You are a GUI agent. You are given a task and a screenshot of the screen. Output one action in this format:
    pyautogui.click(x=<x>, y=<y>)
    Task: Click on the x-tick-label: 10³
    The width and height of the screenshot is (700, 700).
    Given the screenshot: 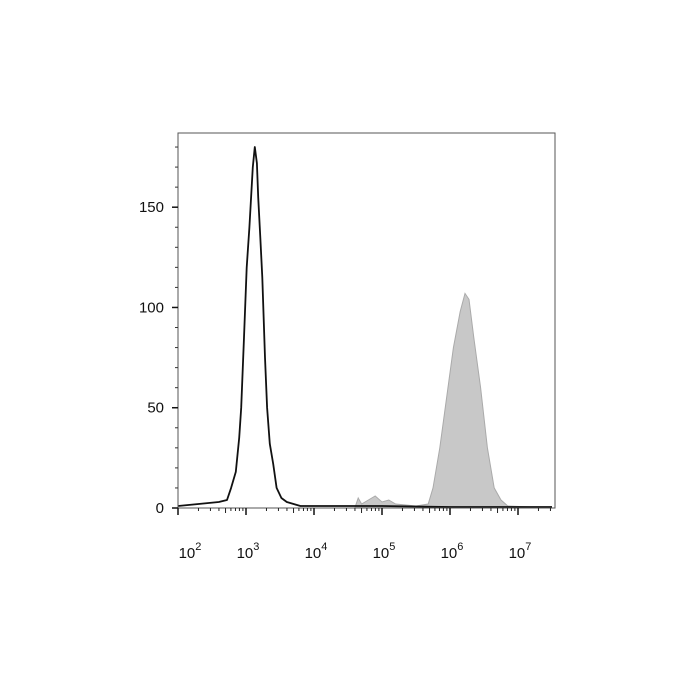 What is the action you would take?
    pyautogui.click(x=248, y=551)
    